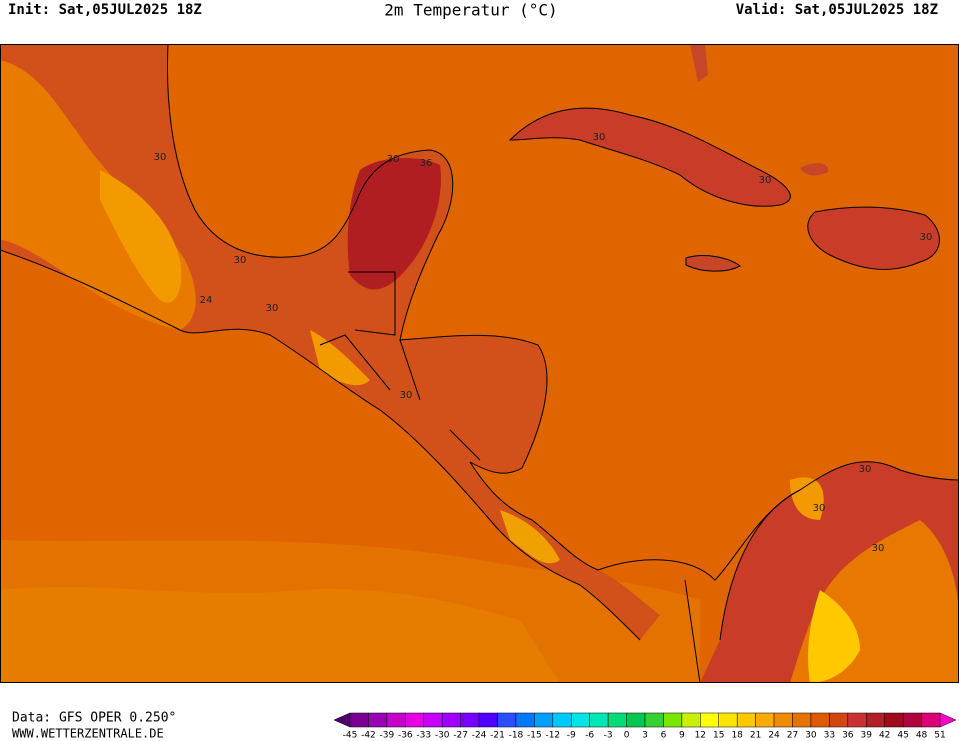 This screenshot has height=741, width=959. I want to click on hispaniola, so click(873, 238).